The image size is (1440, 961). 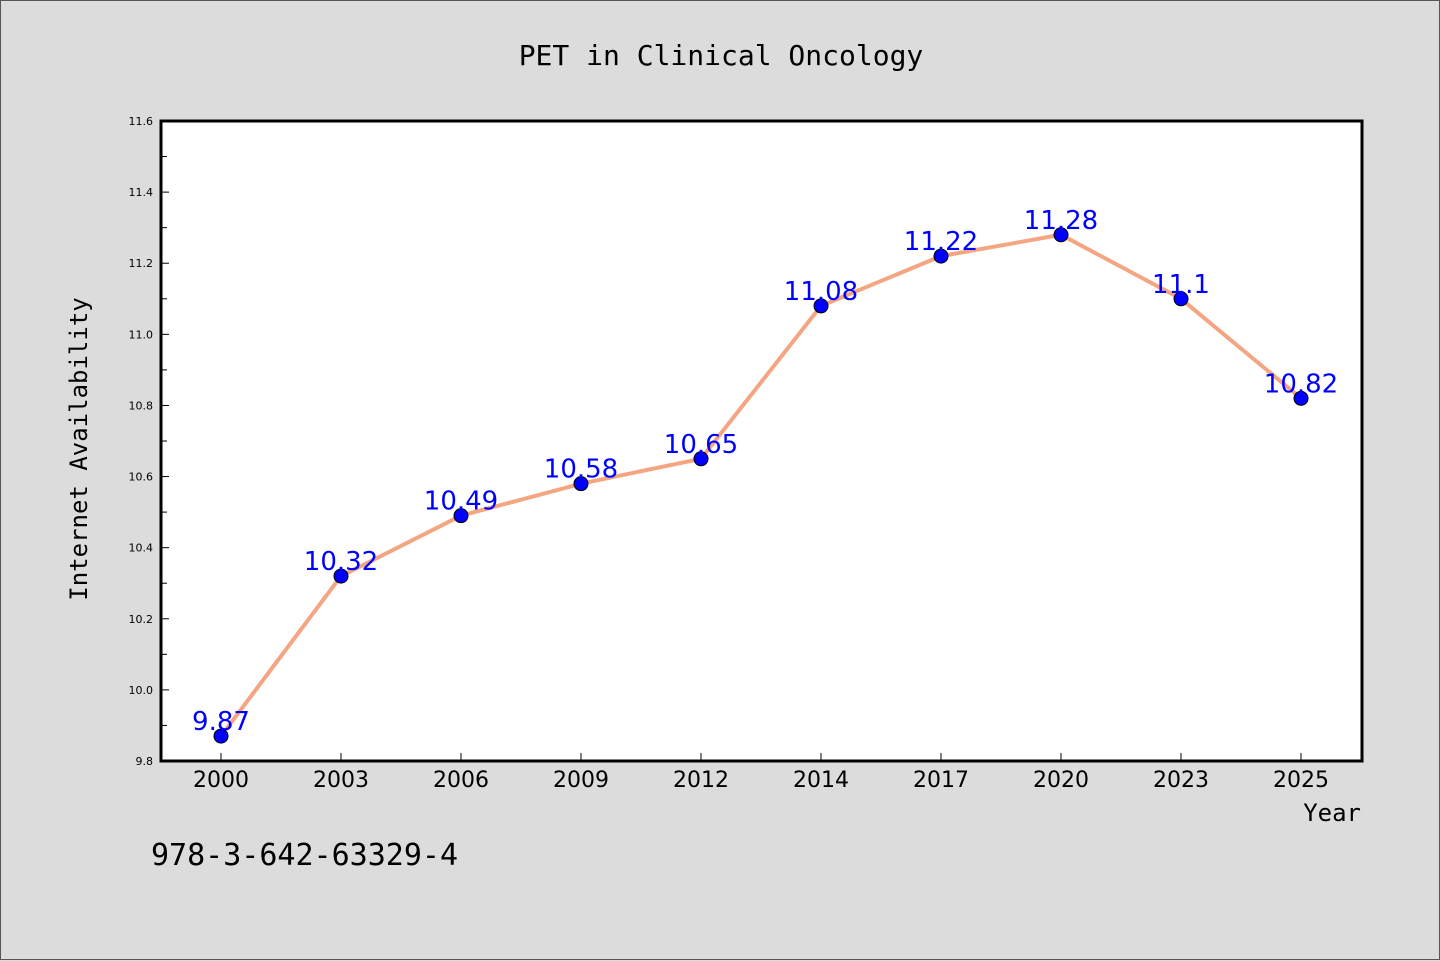 What do you see at coordinates (941, 242) in the screenshot?
I see `data-label: 11.22` at bounding box center [941, 242].